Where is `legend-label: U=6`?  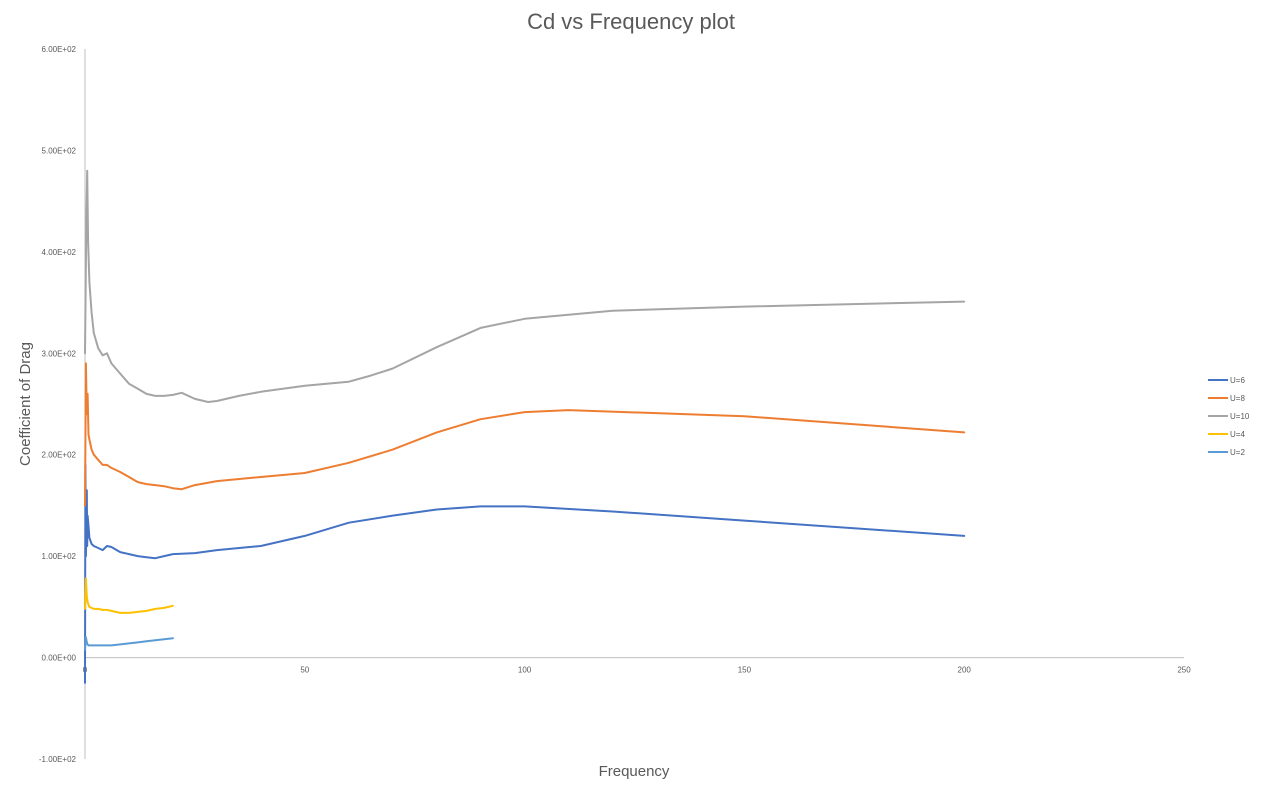 legend-label: U=6 is located at coordinates (1237, 380).